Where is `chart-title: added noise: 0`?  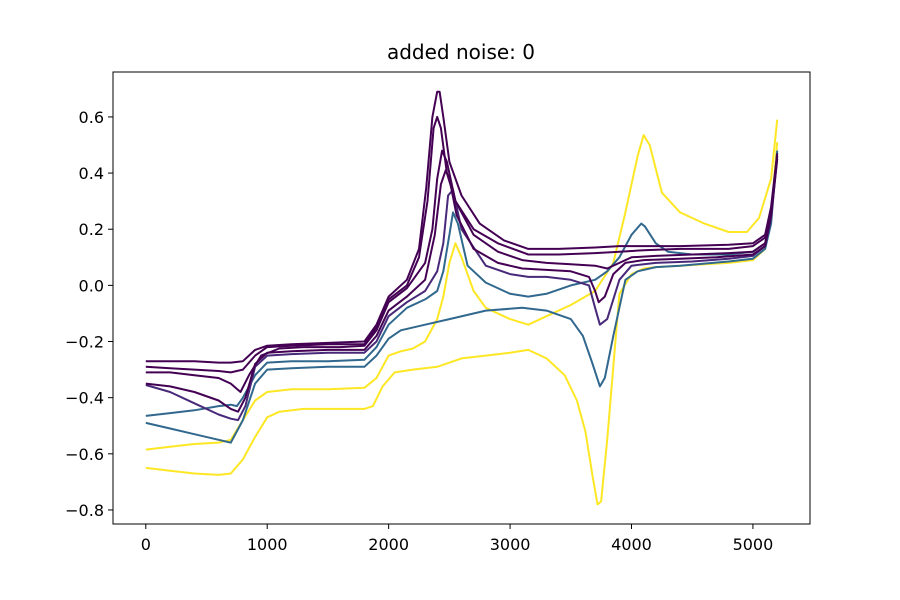 chart-title: added noise: 0 is located at coordinates (461, 52).